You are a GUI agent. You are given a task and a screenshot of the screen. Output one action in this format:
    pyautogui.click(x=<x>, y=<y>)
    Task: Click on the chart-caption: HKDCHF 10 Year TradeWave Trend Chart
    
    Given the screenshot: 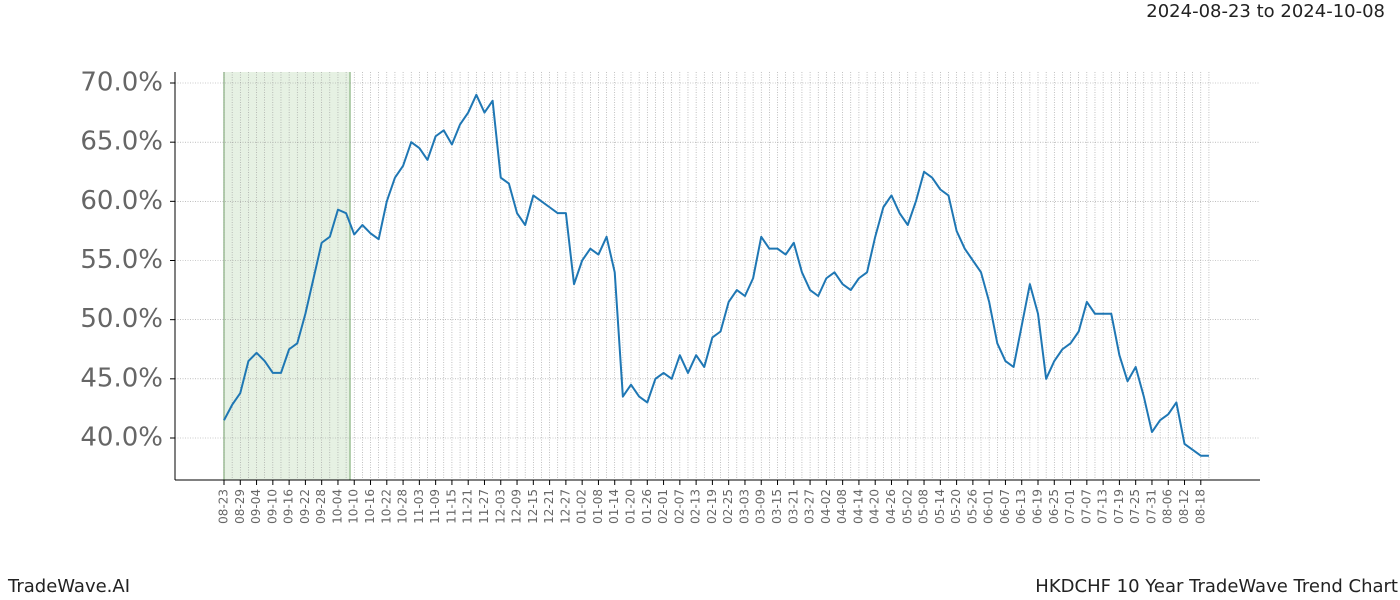 What is the action you would take?
    pyautogui.click(x=1216, y=586)
    